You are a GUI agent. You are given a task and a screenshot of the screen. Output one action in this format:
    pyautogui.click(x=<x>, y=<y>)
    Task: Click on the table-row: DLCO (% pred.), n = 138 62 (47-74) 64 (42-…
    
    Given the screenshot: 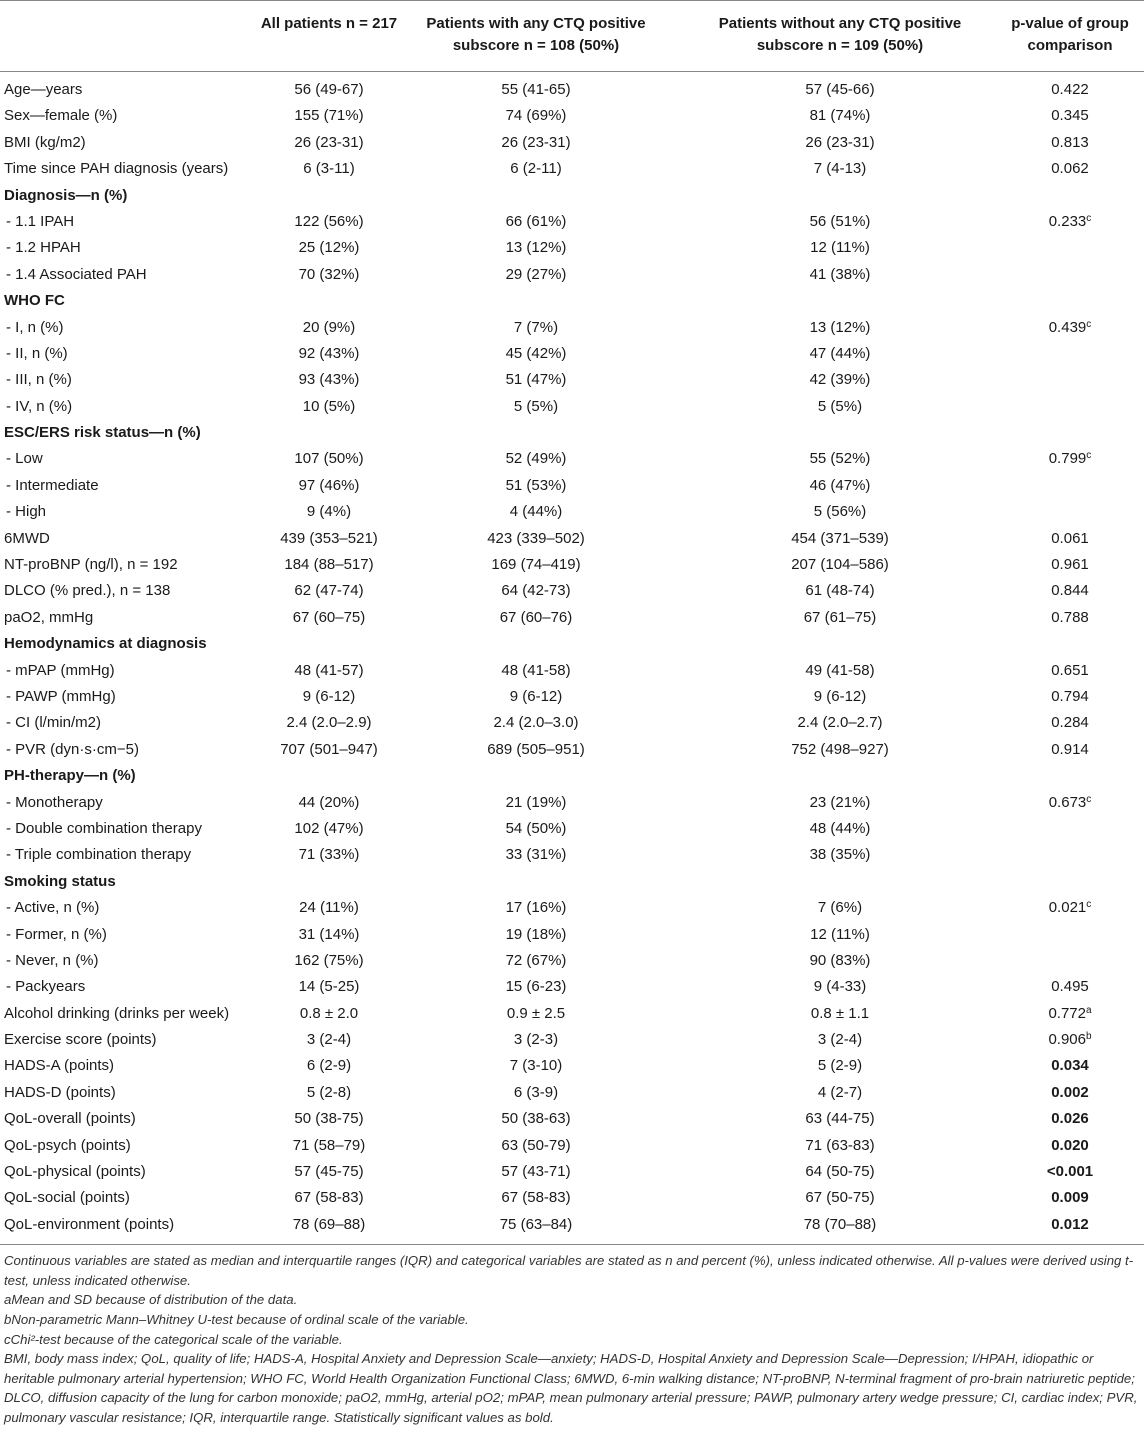 What is the action you would take?
    pyautogui.click(x=572, y=591)
    